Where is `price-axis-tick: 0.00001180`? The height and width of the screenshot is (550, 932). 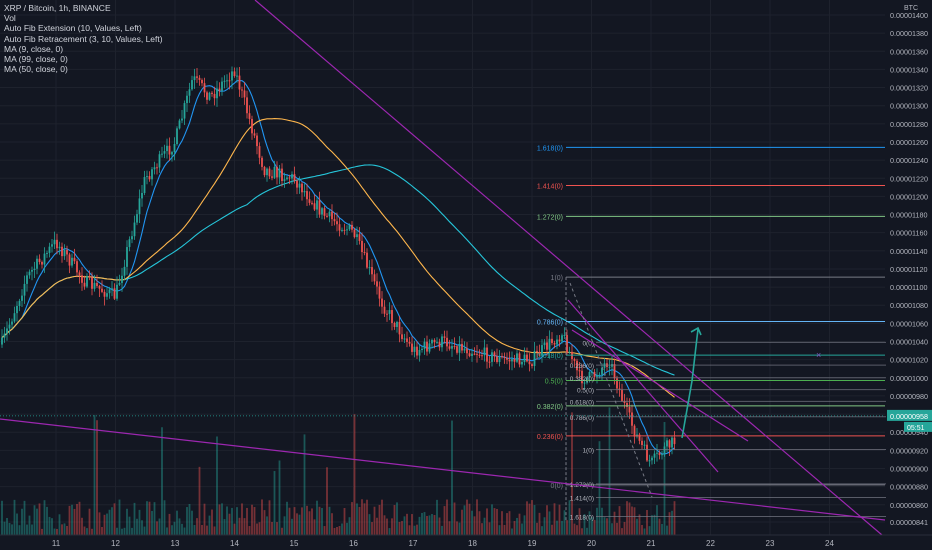
price-axis-tick: 0.00001180 is located at coordinates (908, 215).